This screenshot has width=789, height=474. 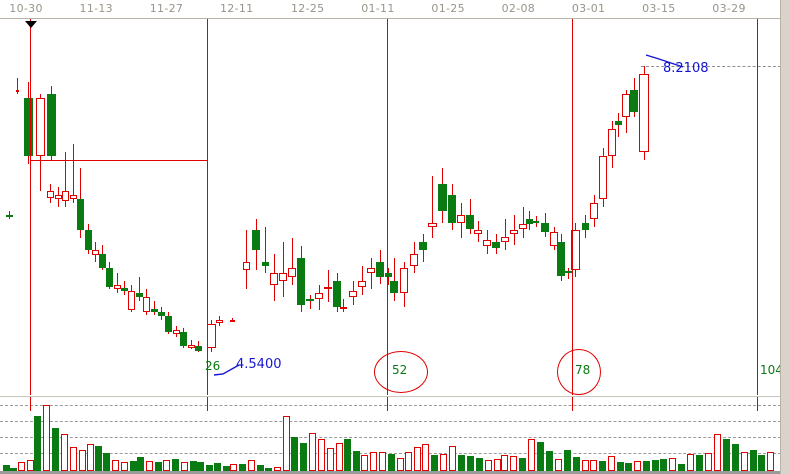 I want to click on date-tick-label: 02-08, so click(x=518, y=8).